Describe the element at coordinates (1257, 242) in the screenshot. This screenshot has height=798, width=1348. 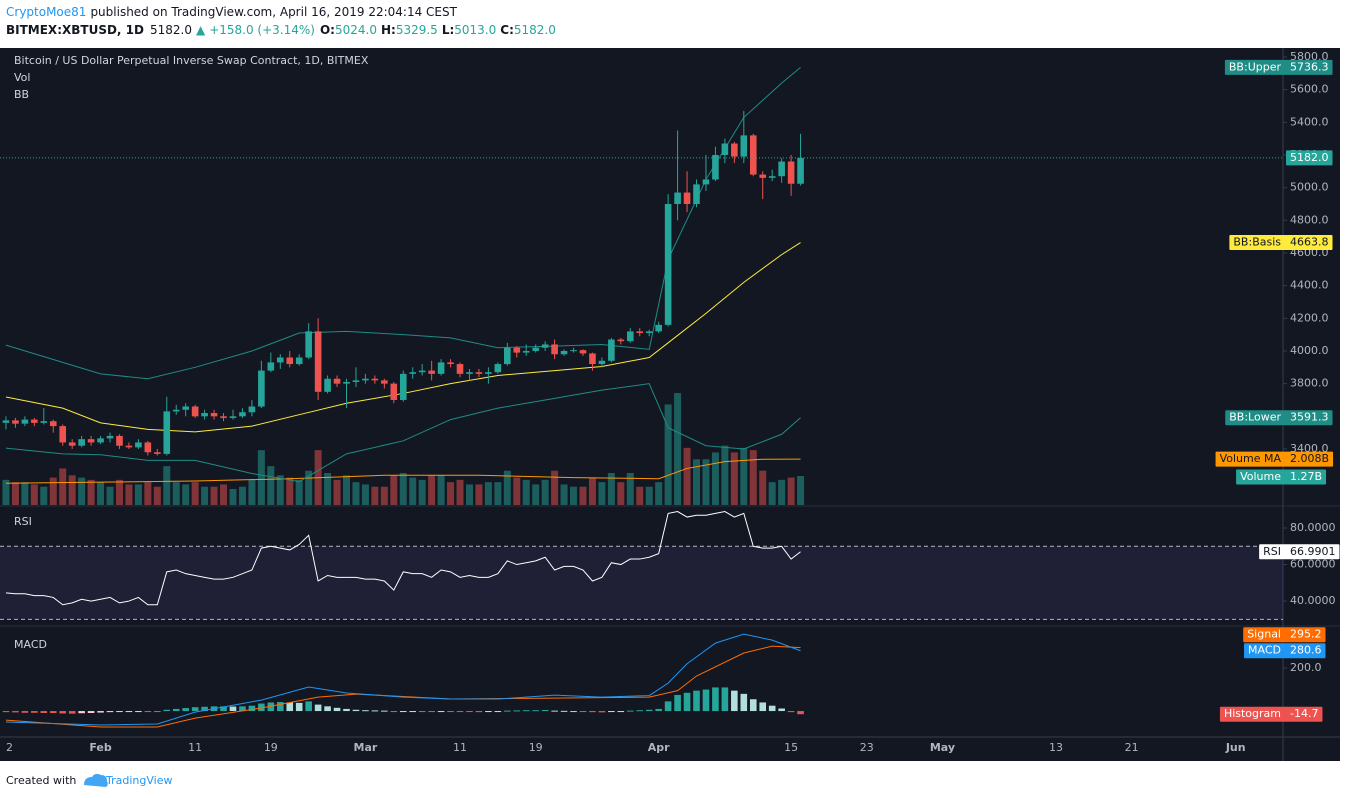
I see `tag-name: BB:Basis` at that location.